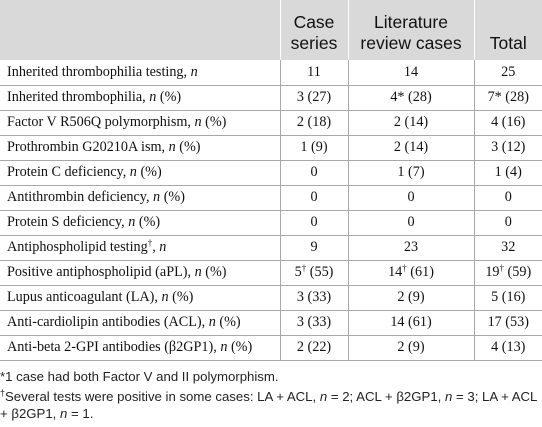 Image resolution: width=542 pixels, height=427 pixels. What do you see at coordinates (411, 322) in the screenshot?
I see `literature-cell: 14 (61)` at bounding box center [411, 322].